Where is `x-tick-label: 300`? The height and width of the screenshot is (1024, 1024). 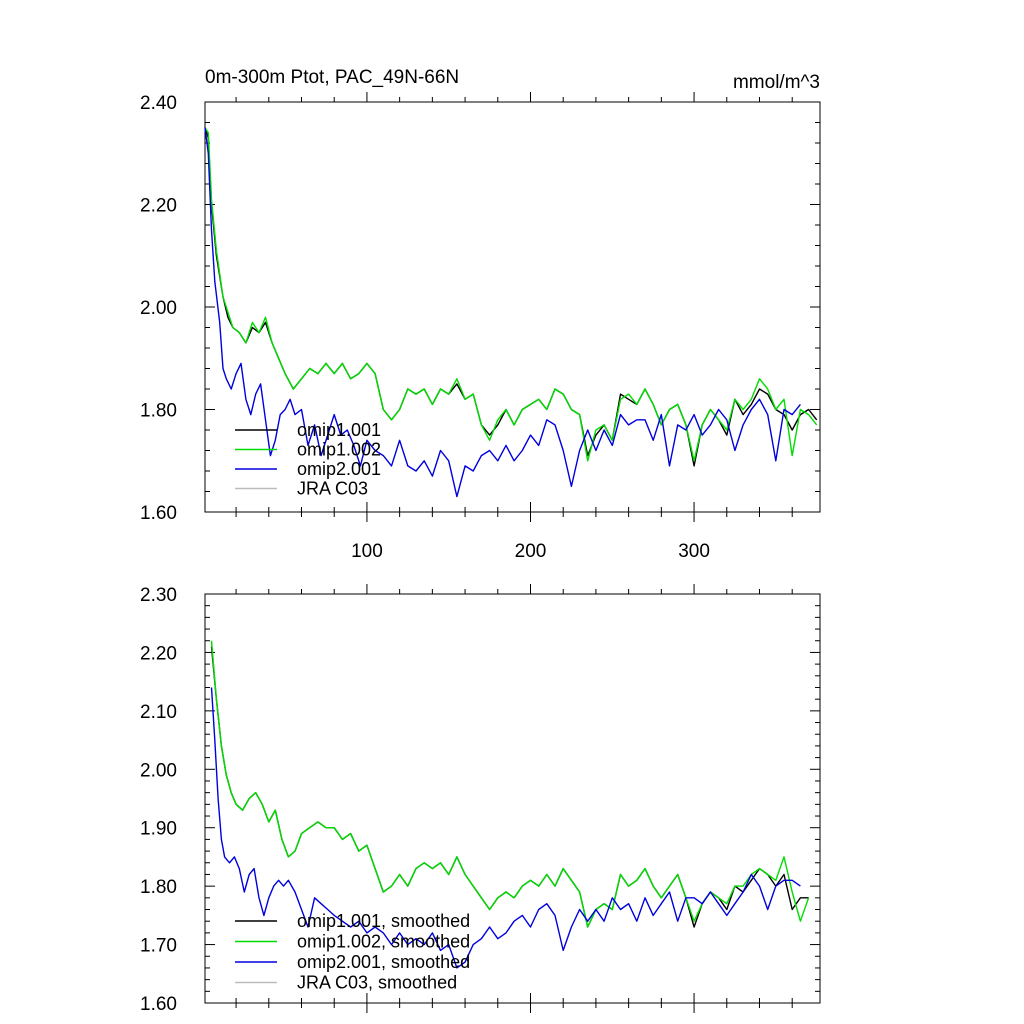 x-tick-label: 300 is located at coordinates (694, 551).